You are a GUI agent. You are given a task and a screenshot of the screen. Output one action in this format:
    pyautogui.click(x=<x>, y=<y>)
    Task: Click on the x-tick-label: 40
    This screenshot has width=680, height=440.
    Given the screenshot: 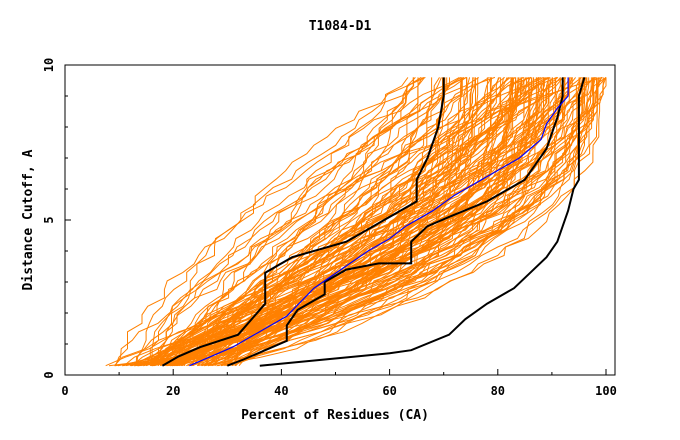 What is the action you would take?
    pyautogui.click(x=281, y=391)
    